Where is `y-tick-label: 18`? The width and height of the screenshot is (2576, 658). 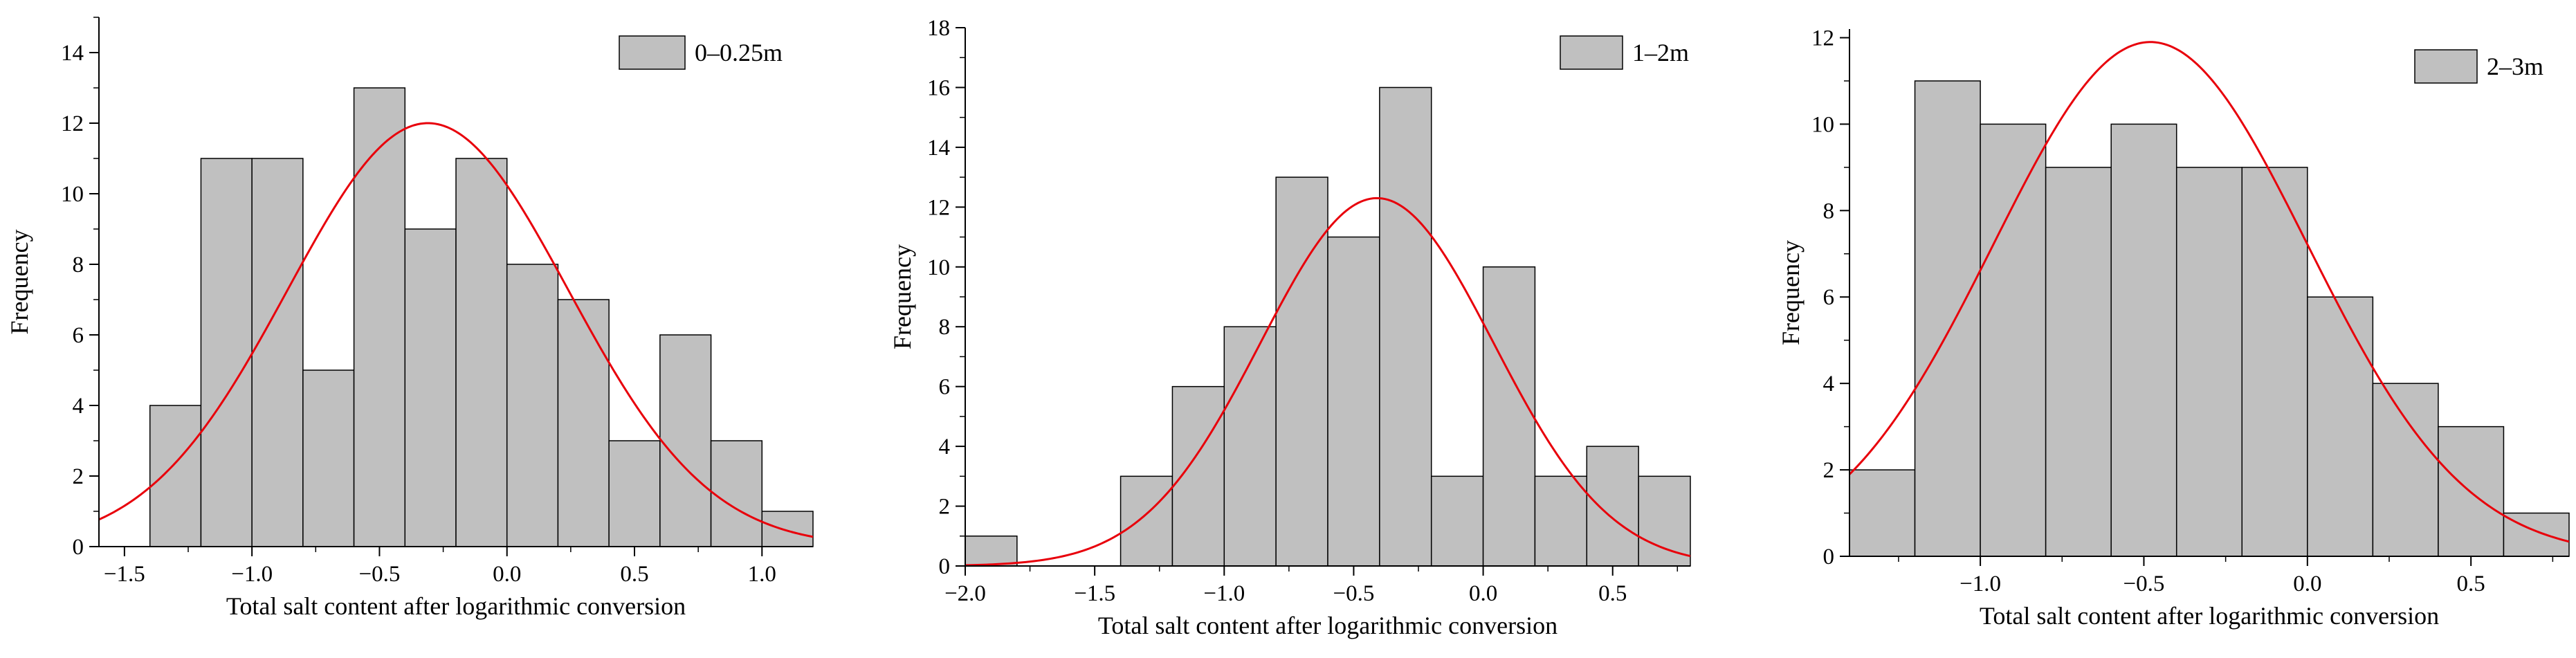
y-tick-label: 18 is located at coordinates (939, 28).